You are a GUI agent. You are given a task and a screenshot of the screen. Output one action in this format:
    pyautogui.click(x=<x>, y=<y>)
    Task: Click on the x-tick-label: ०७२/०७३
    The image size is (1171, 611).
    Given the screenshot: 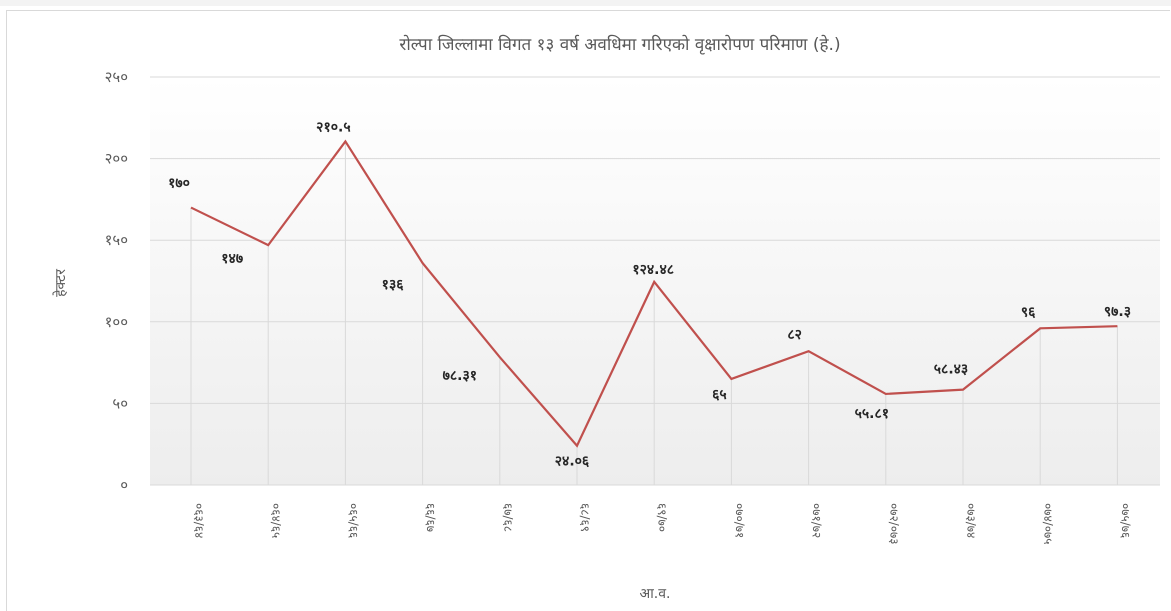 What is the action you would take?
    pyautogui.click(x=894, y=523)
    